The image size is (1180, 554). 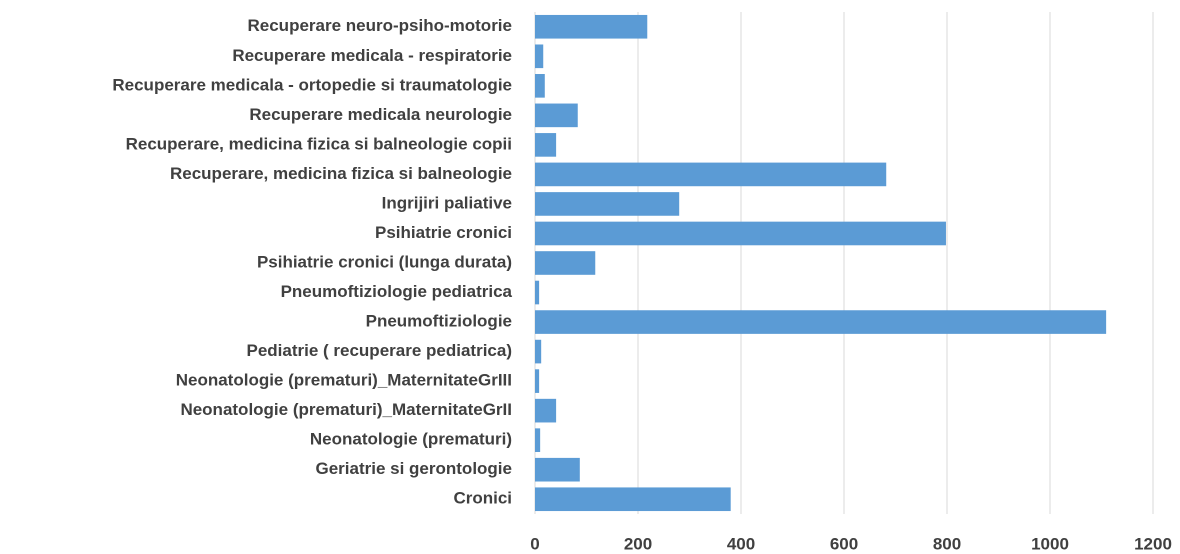 I want to click on y-tick-label: Ingrijiri paliative, so click(x=447, y=202).